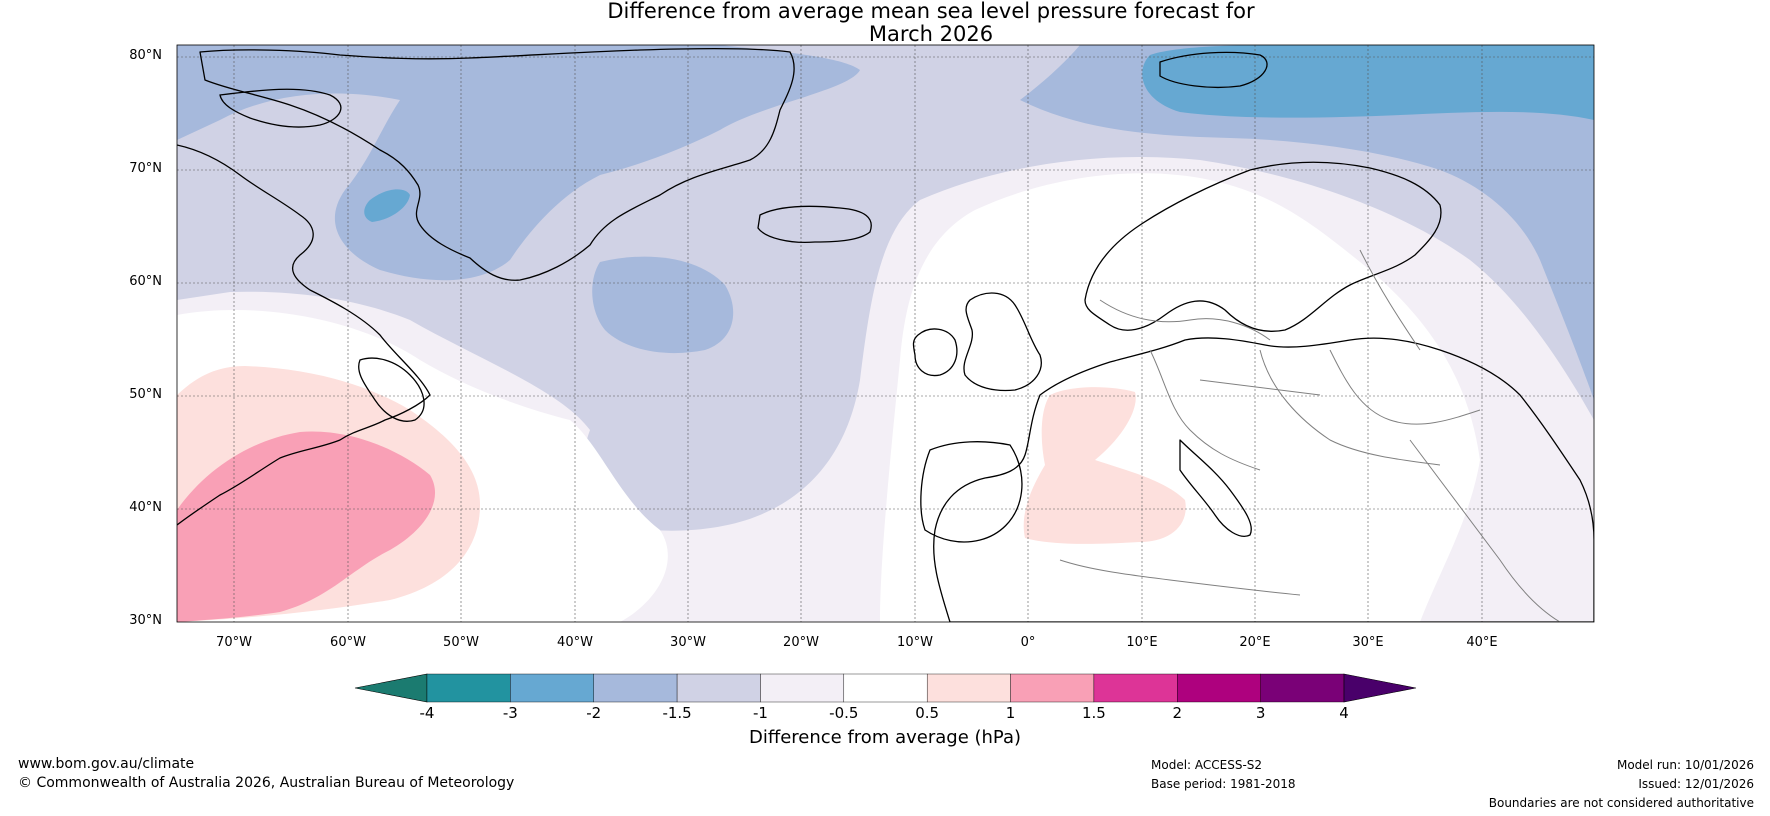 This screenshot has width=1770, height=816. What do you see at coordinates (844, 713) in the screenshot?
I see `colorbar-tick-label: -0.5` at bounding box center [844, 713].